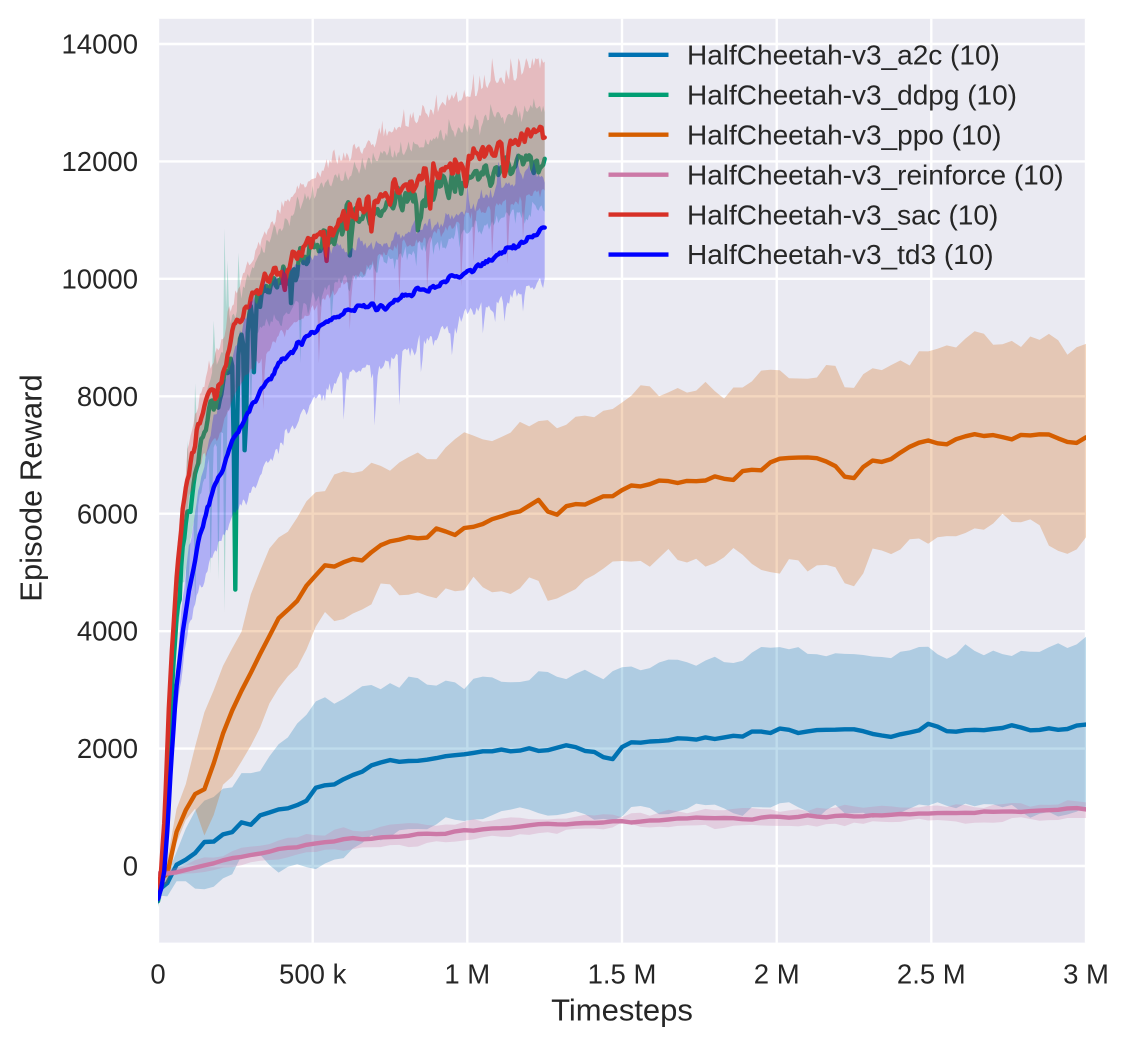 Image resolution: width=1130 pixels, height=1049 pixels. What do you see at coordinates (100, 44) in the screenshot?
I see `svg-text: 14000` at bounding box center [100, 44].